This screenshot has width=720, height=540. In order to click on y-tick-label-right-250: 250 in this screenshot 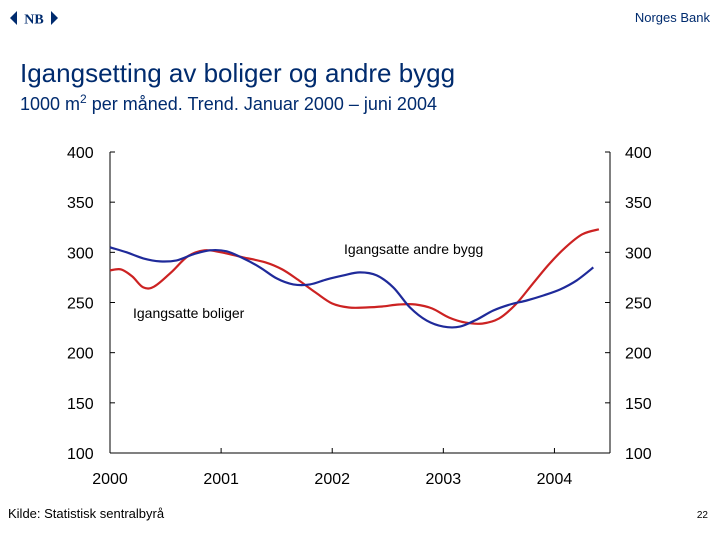, I will do `click(638, 304)`.